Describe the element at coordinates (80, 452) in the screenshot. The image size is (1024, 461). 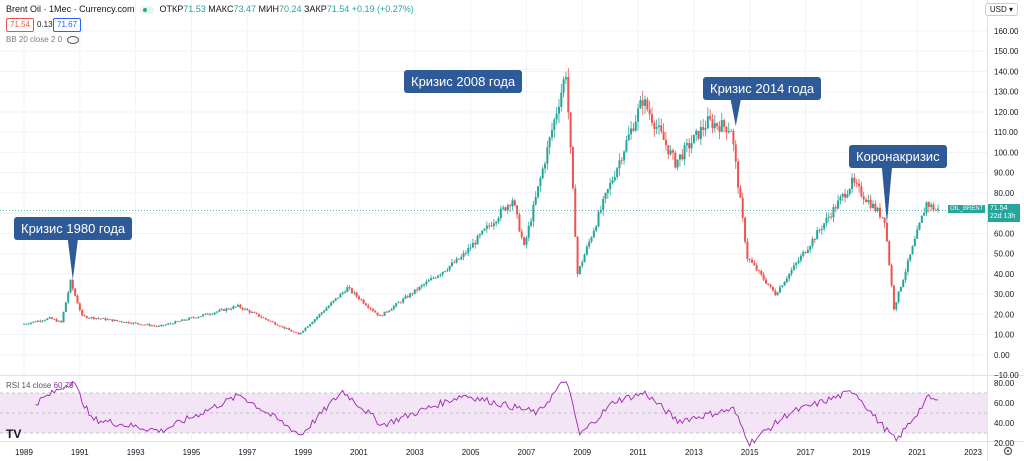
I see `time-tick-label: 1991` at that location.